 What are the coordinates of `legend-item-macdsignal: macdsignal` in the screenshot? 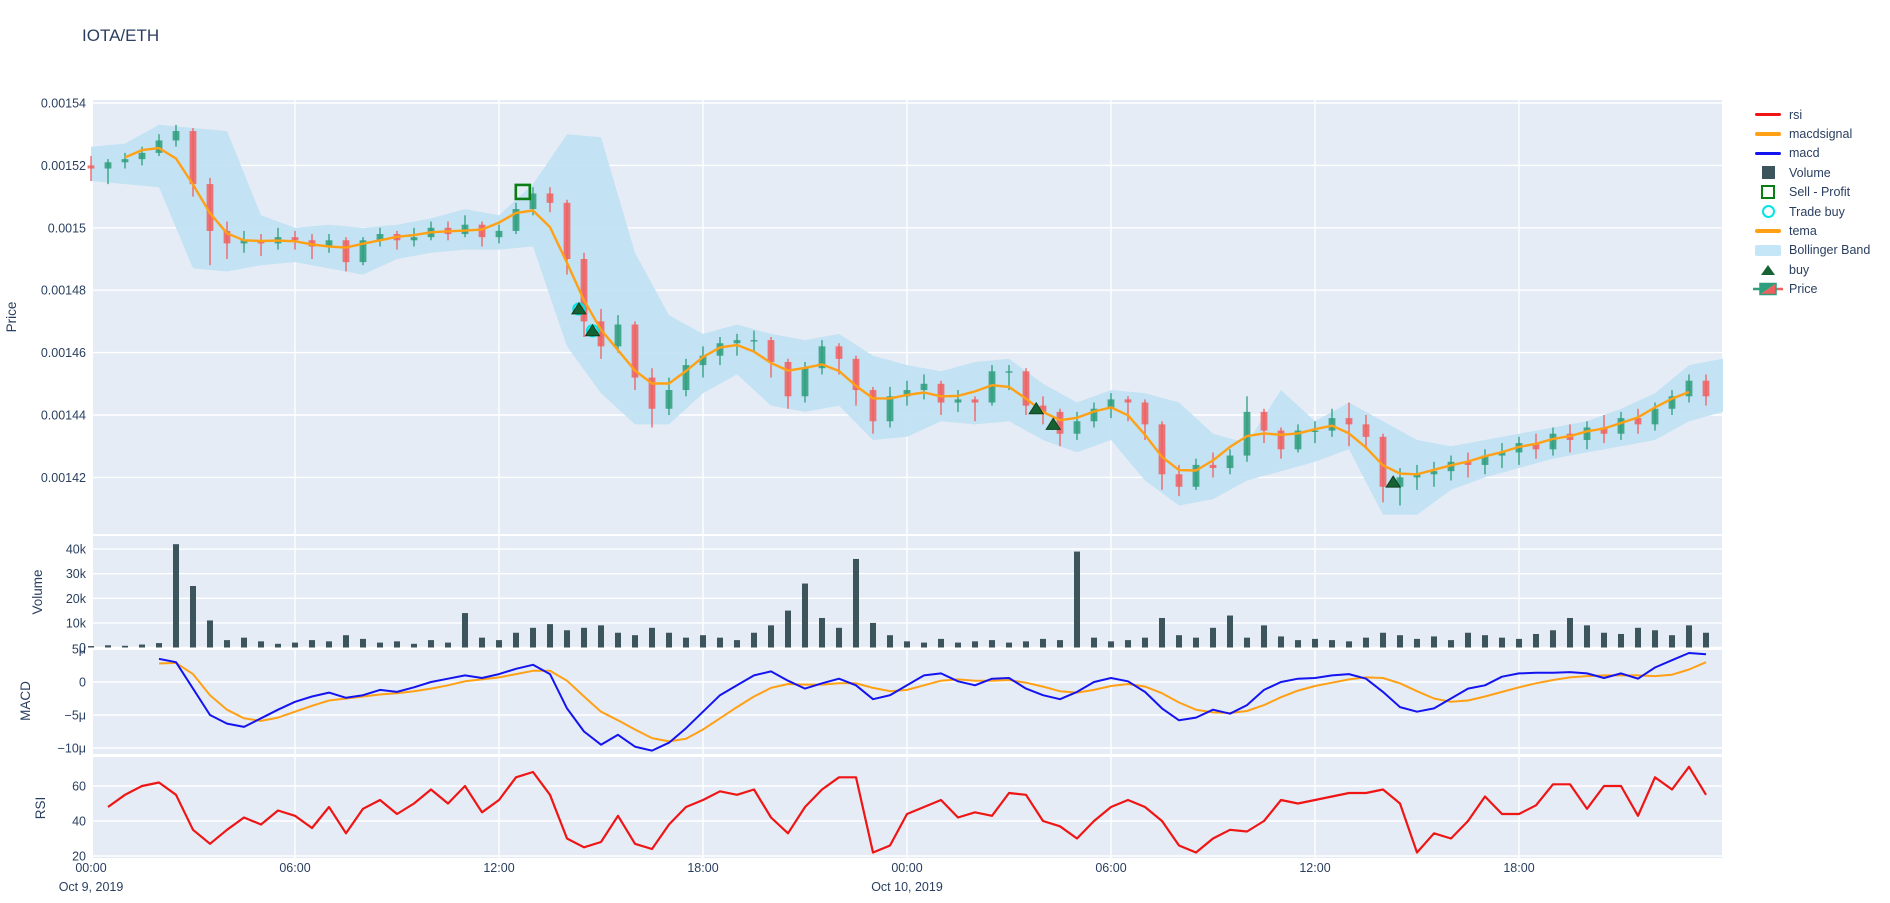 It's located at (1811, 133).